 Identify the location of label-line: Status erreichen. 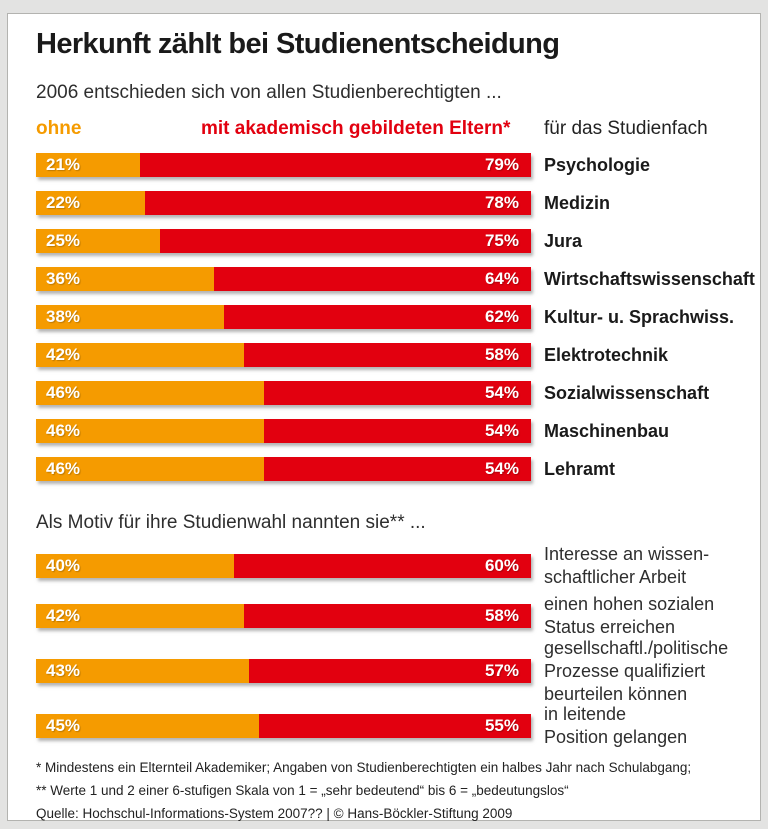
(610, 627).